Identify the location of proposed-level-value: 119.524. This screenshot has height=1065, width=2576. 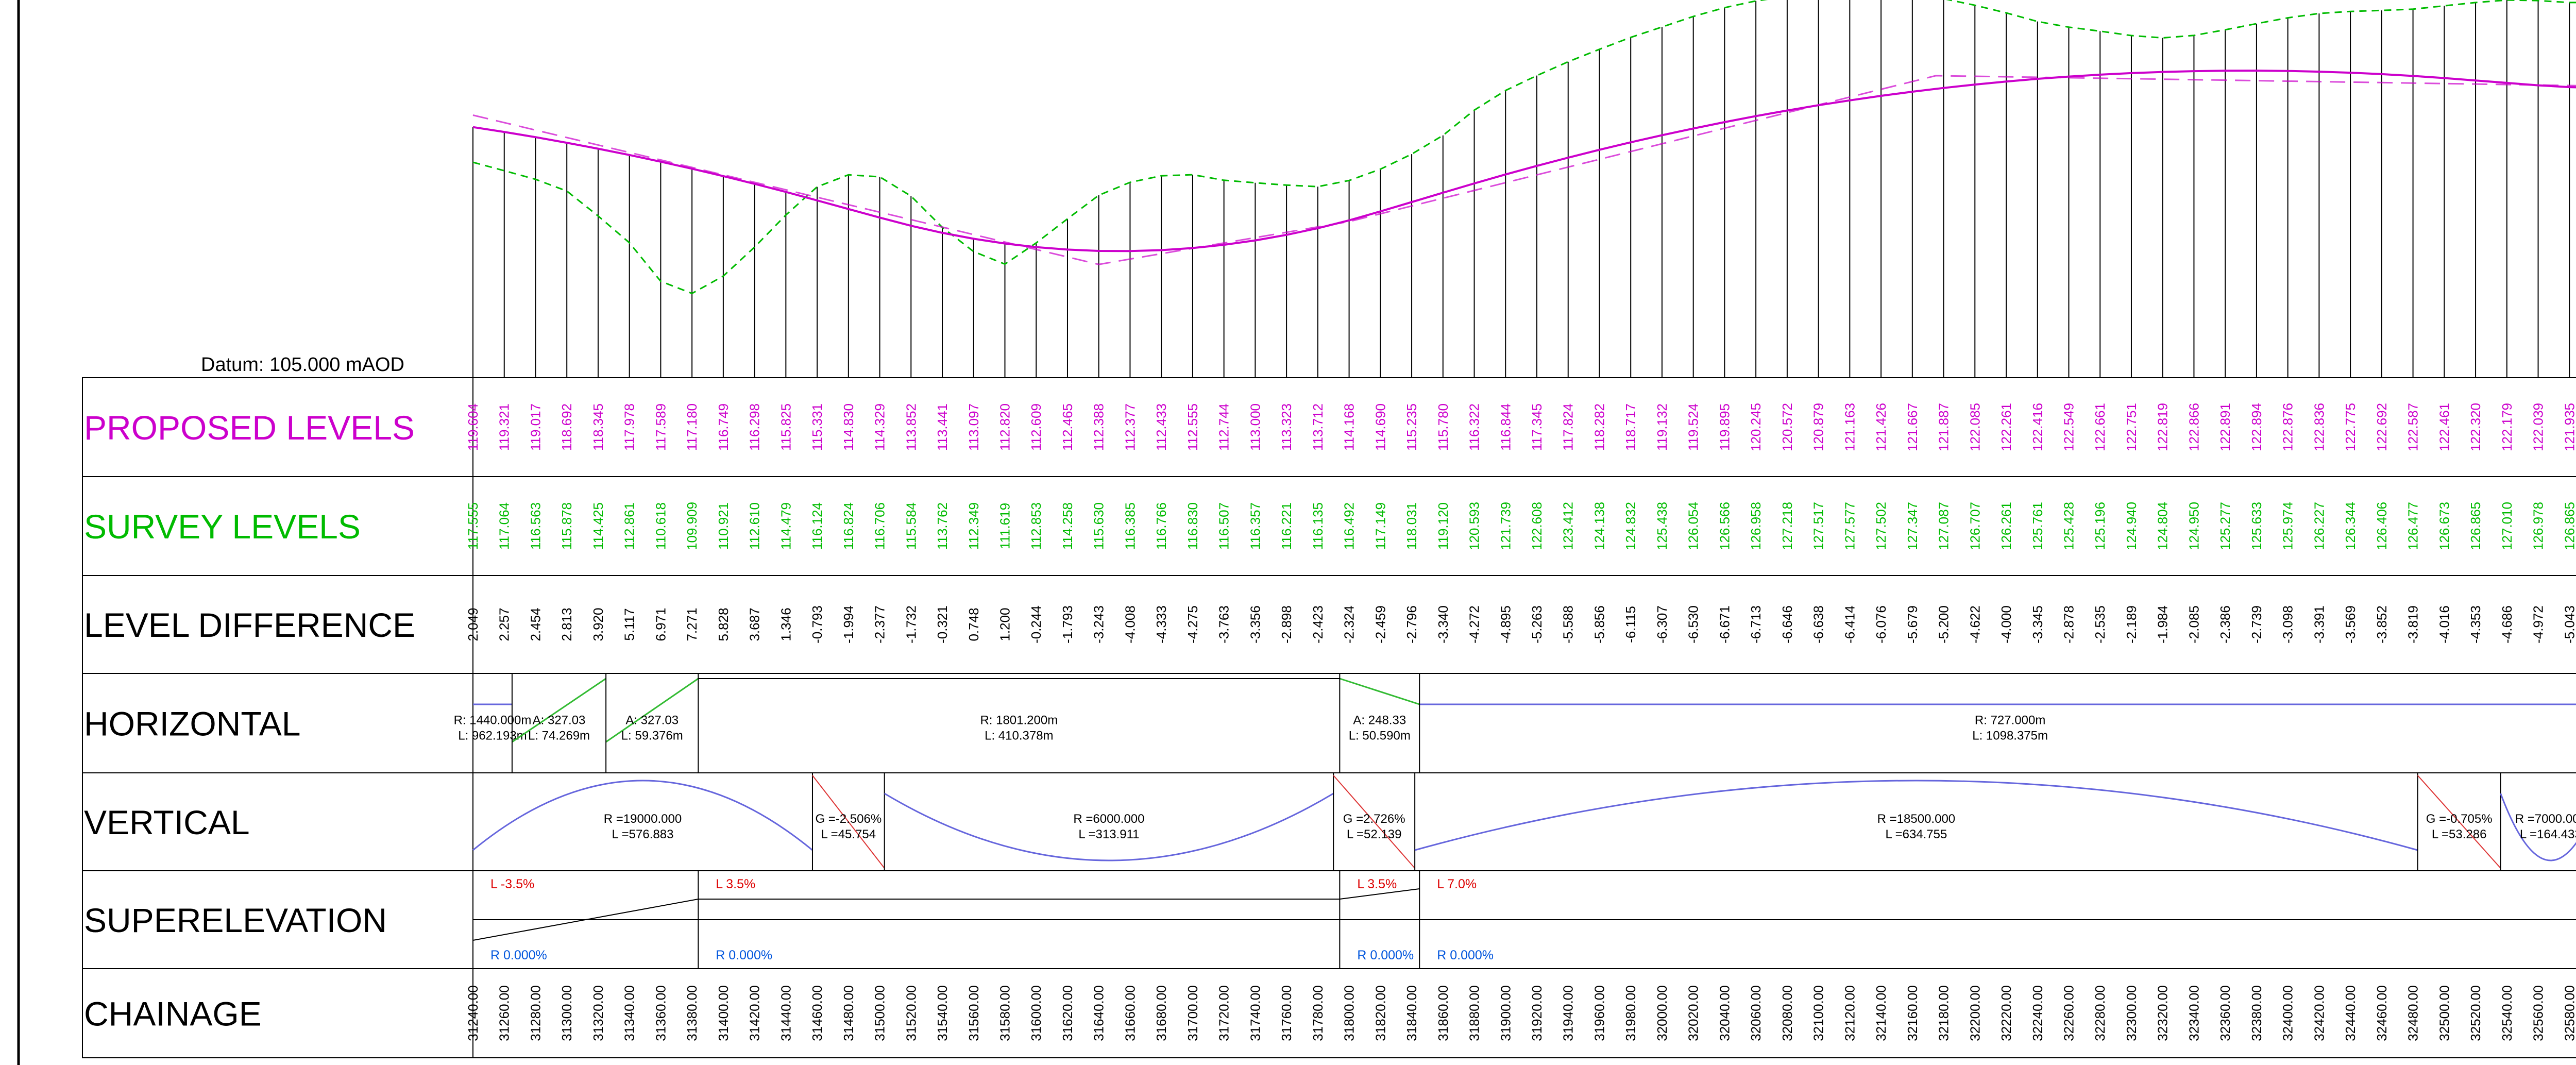
(1693, 427).